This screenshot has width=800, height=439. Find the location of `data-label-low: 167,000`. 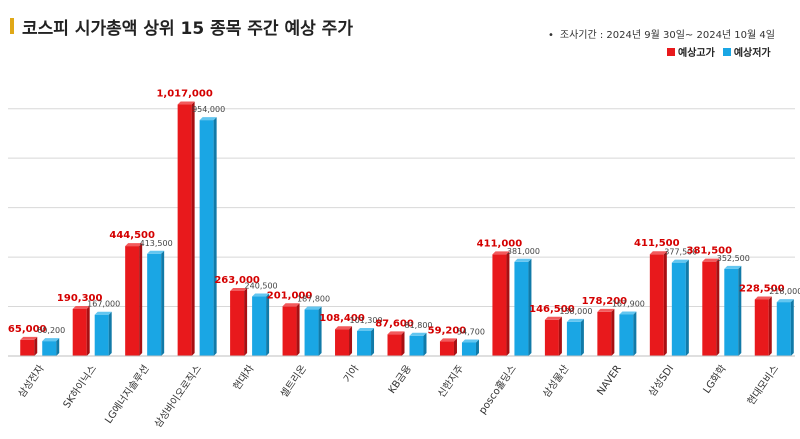

data-label-low: 167,000 is located at coordinates (103, 304).